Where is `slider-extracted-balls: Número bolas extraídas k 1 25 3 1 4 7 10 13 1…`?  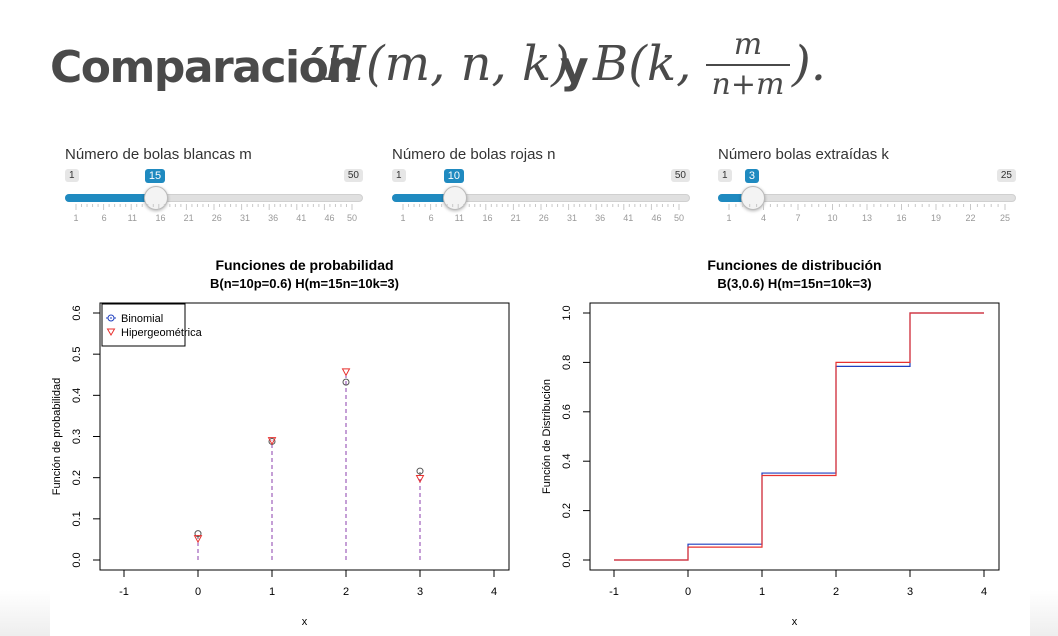
slider-extracted-balls: Número bolas extraídas k 1 25 3 1 4 7 10 13 1… is located at coordinates (867, 186).